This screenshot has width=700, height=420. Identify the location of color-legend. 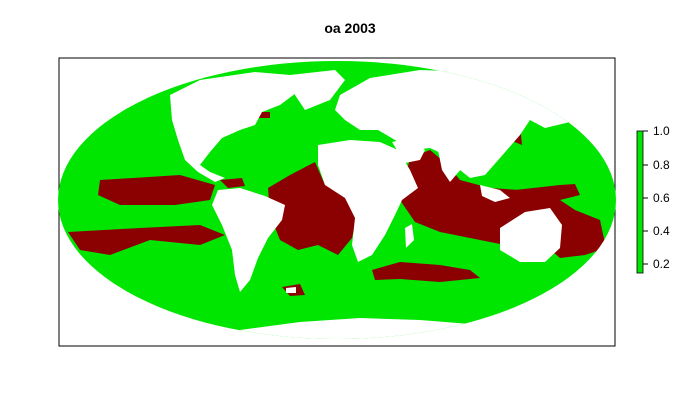
(642, 202).